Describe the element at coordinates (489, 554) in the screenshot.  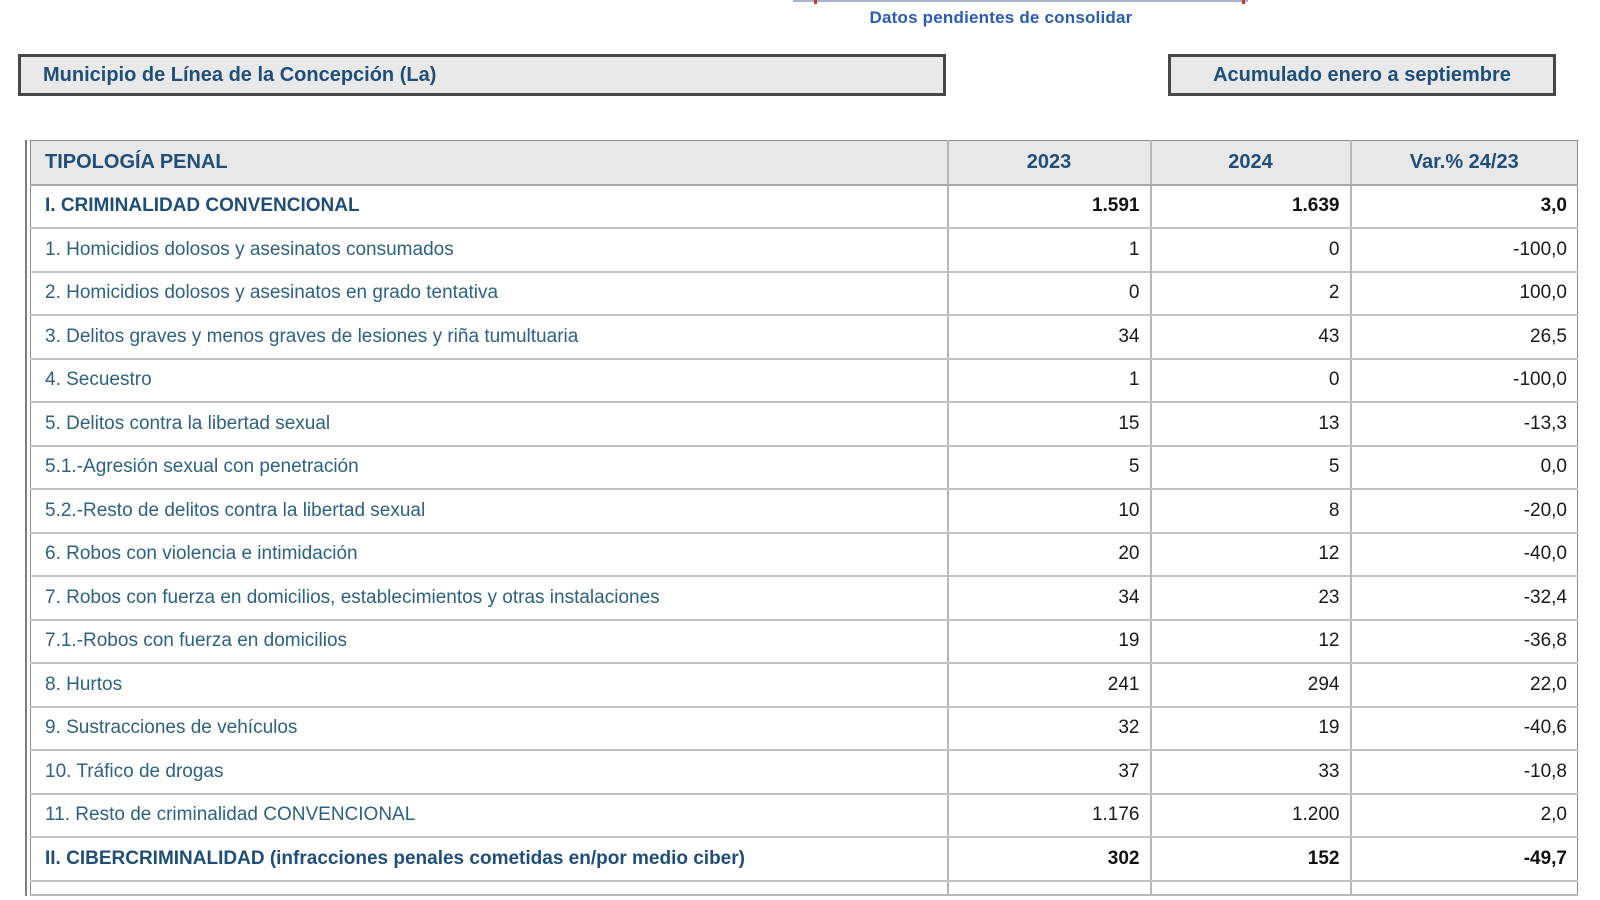
I see `row-label: 6. Robos con violencia e intimidación` at that location.